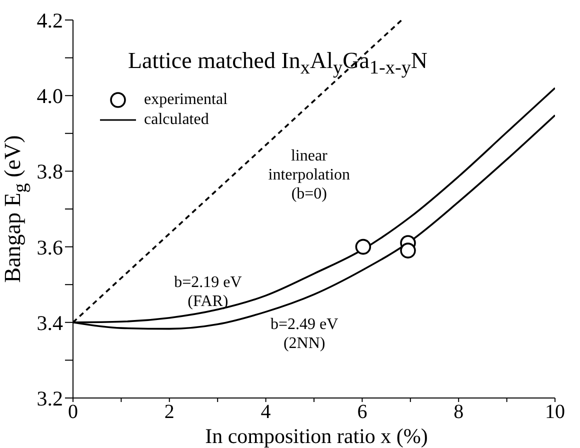 This screenshot has width=580, height=448. I want to click on legend-label: experimental, so click(186, 100).